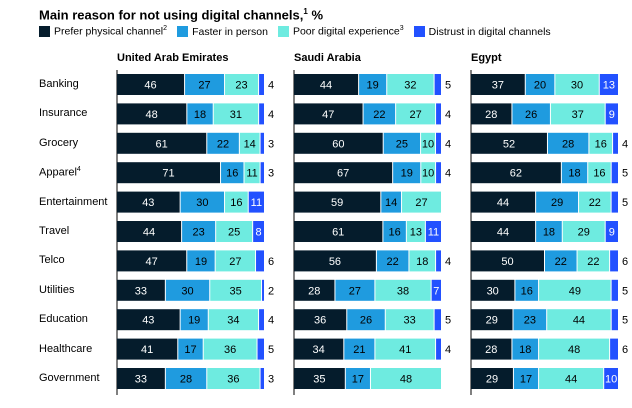 This screenshot has width=632, height=408. What do you see at coordinates (319, 380) in the screenshot?
I see `bar-value-label: 35` at bounding box center [319, 380].